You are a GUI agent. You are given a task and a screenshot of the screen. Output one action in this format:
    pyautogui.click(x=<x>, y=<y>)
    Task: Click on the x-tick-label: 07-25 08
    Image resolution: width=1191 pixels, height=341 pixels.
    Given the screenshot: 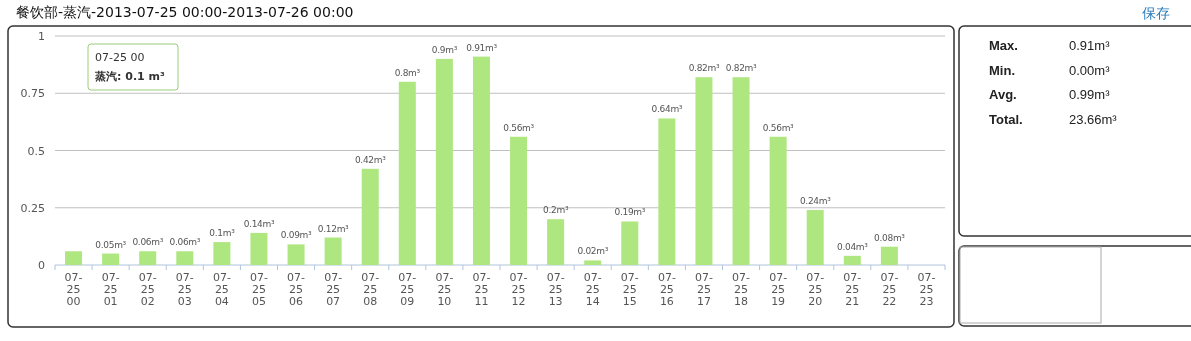 What is the action you would take?
    pyautogui.click(x=370, y=289)
    